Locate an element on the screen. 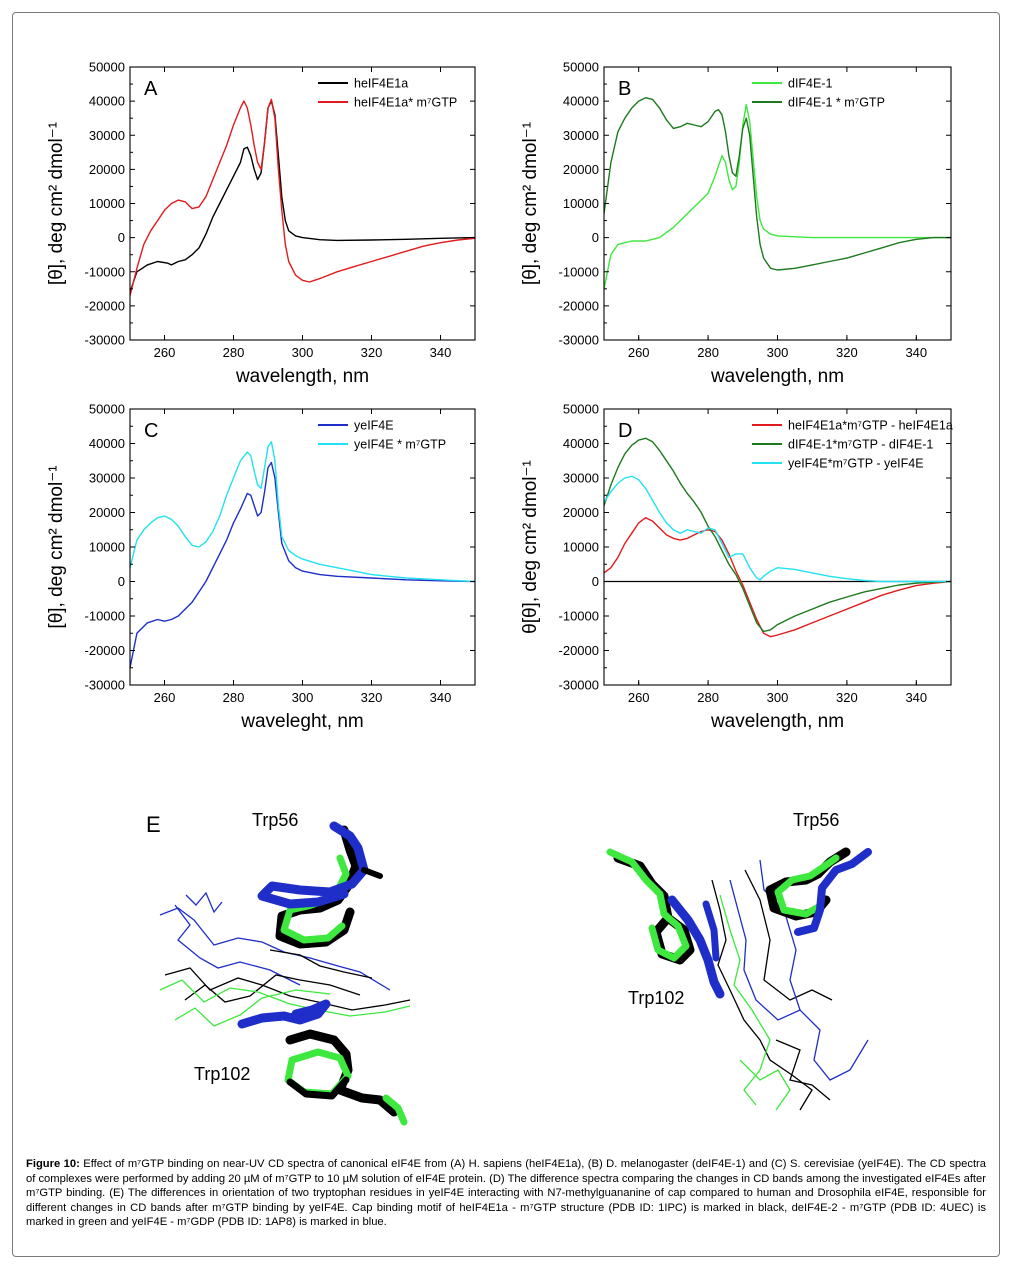 The height and width of the screenshot is (1269, 1012). right-cap-wireframe is located at coordinates (790, 985).